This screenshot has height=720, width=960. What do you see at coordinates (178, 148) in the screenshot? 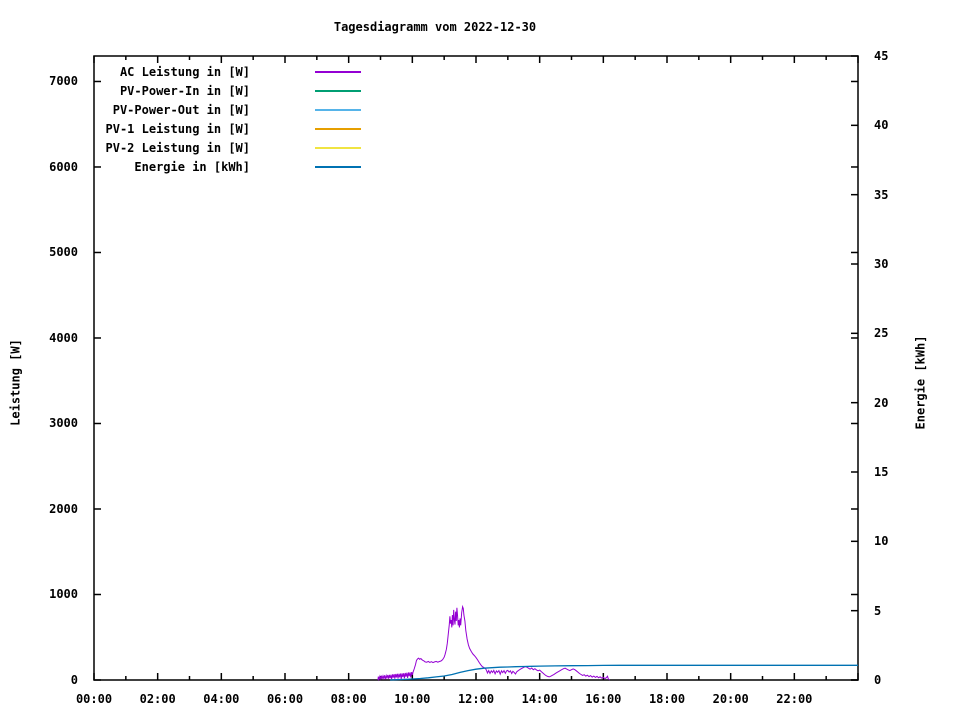
I see `legend-label: PV-2 Leistung in [W]` at bounding box center [178, 148].